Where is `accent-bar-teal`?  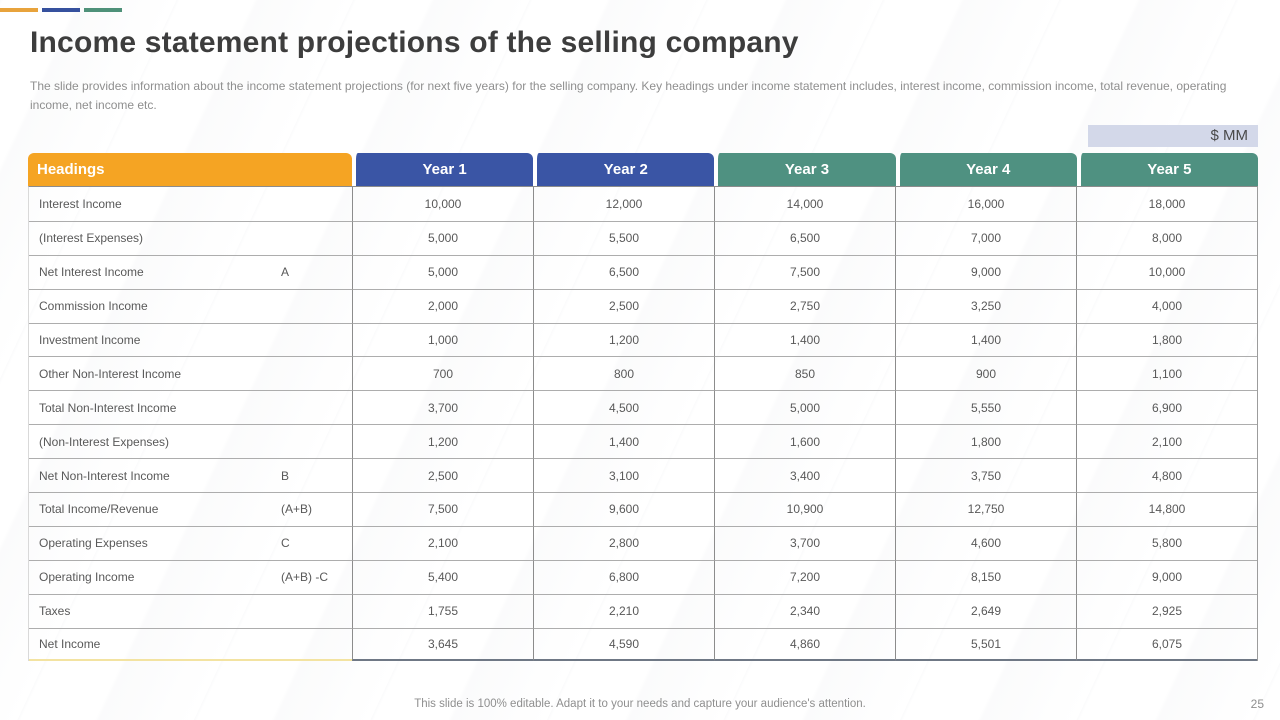 accent-bar-teal is located at coordinates (103, 10).